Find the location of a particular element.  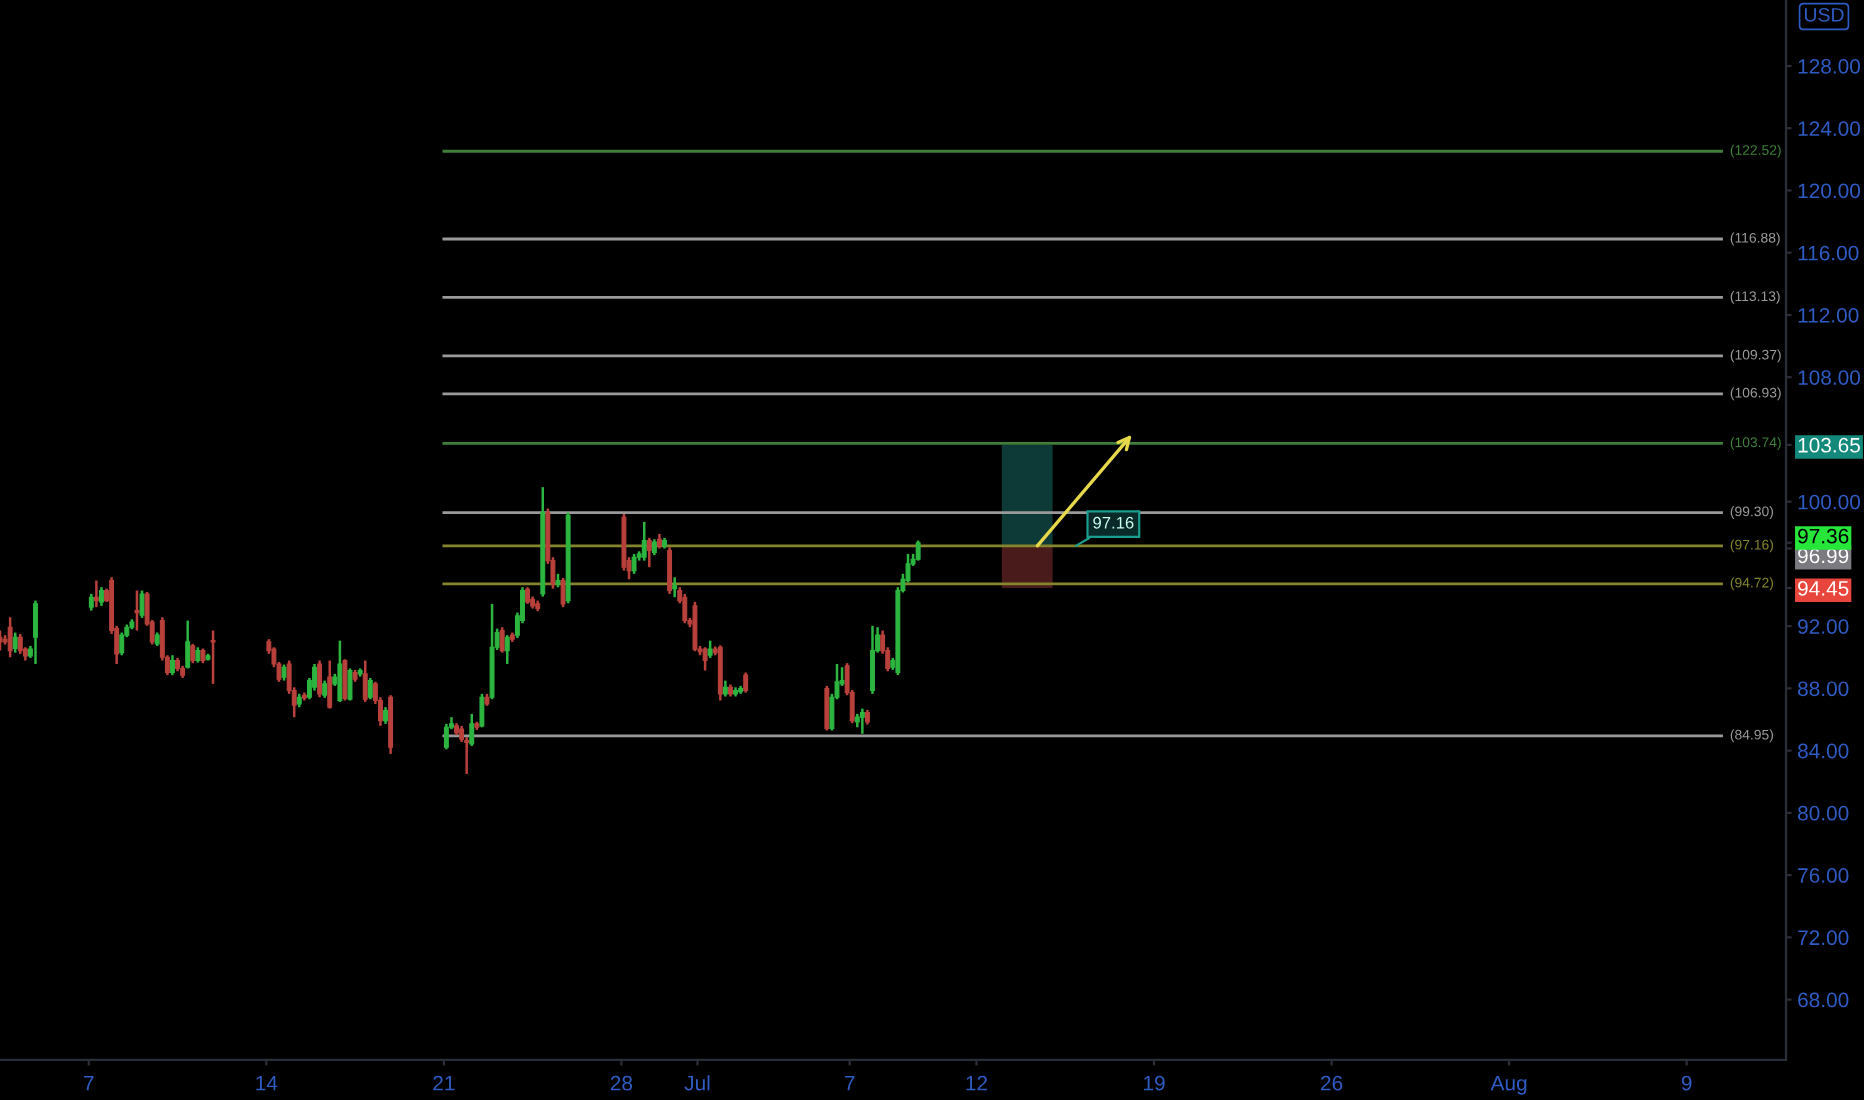

y-tick-label: 124.00 is located at coordinates (1829, 128).